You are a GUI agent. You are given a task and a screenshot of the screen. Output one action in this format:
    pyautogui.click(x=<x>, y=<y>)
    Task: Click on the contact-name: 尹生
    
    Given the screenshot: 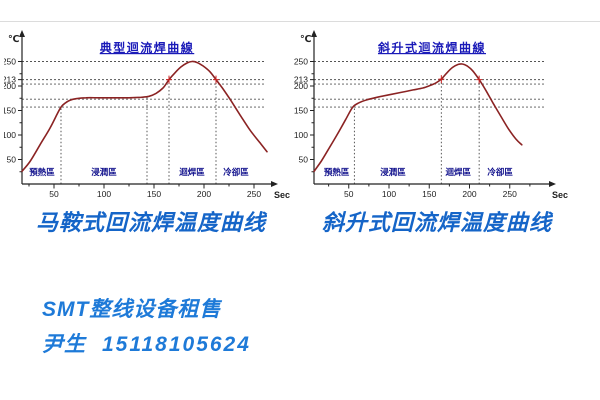 What is the action you would take?
    pyautogui.click(x=64, y=344)
    